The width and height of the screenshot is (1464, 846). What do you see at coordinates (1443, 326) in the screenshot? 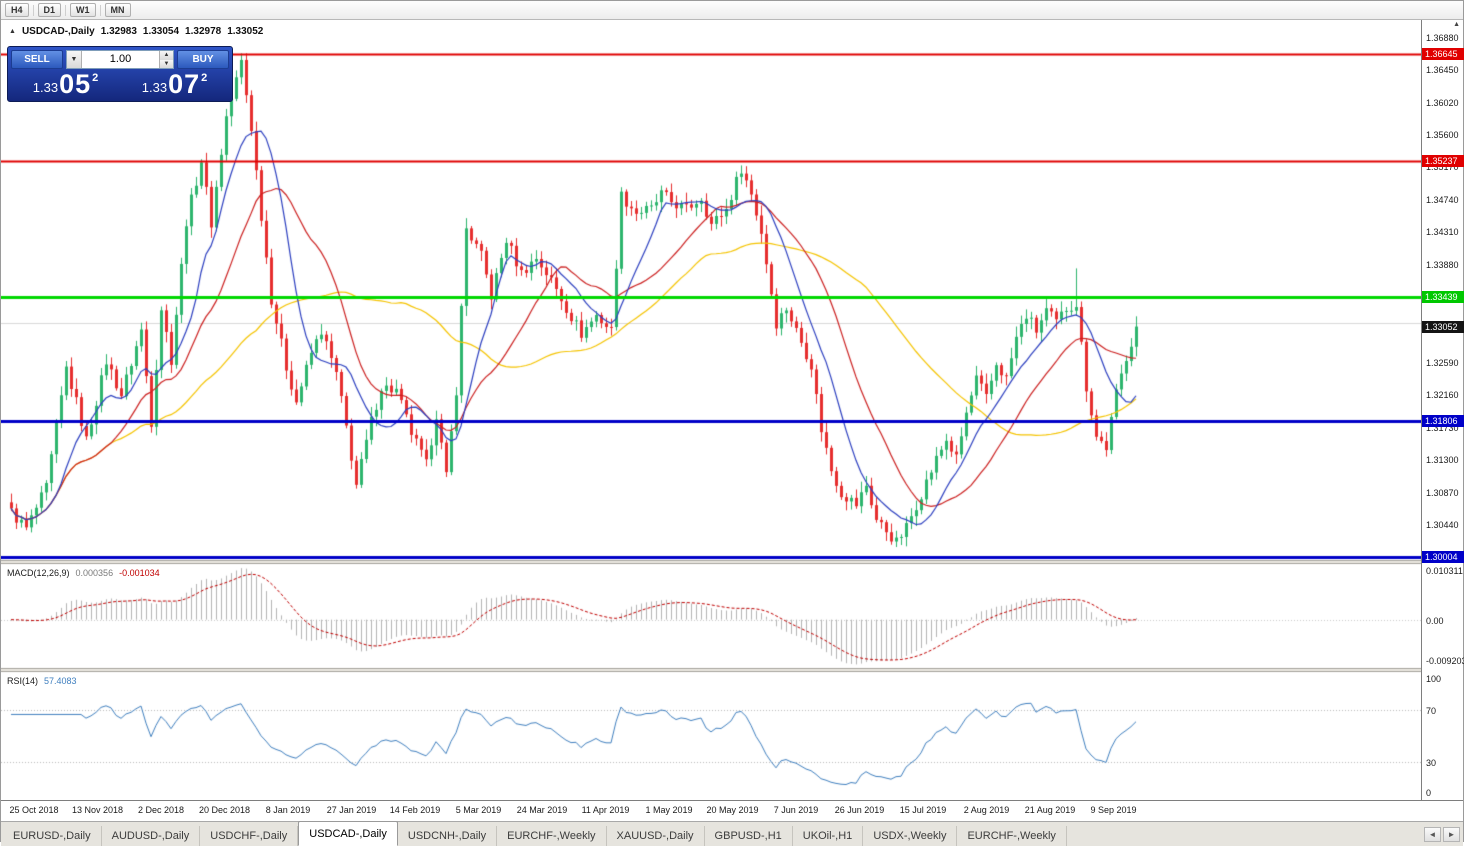
I see `price-marker-current-price: 1.33052` at bounding box center [1443, 326].